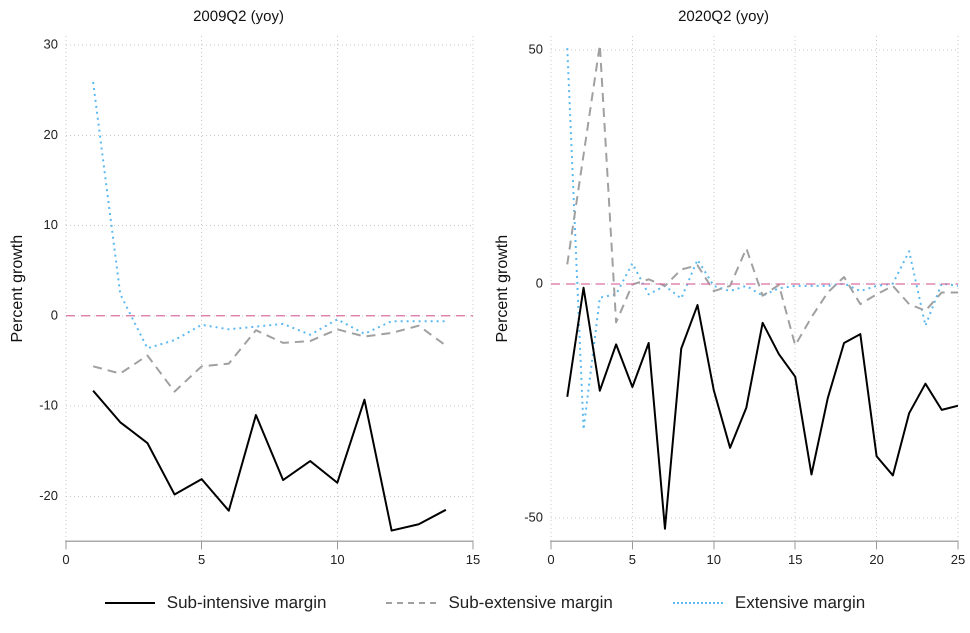  Describe the element at coordinates (958, 559) in the screenshot. I see `x-tick-label: 25` at that location.